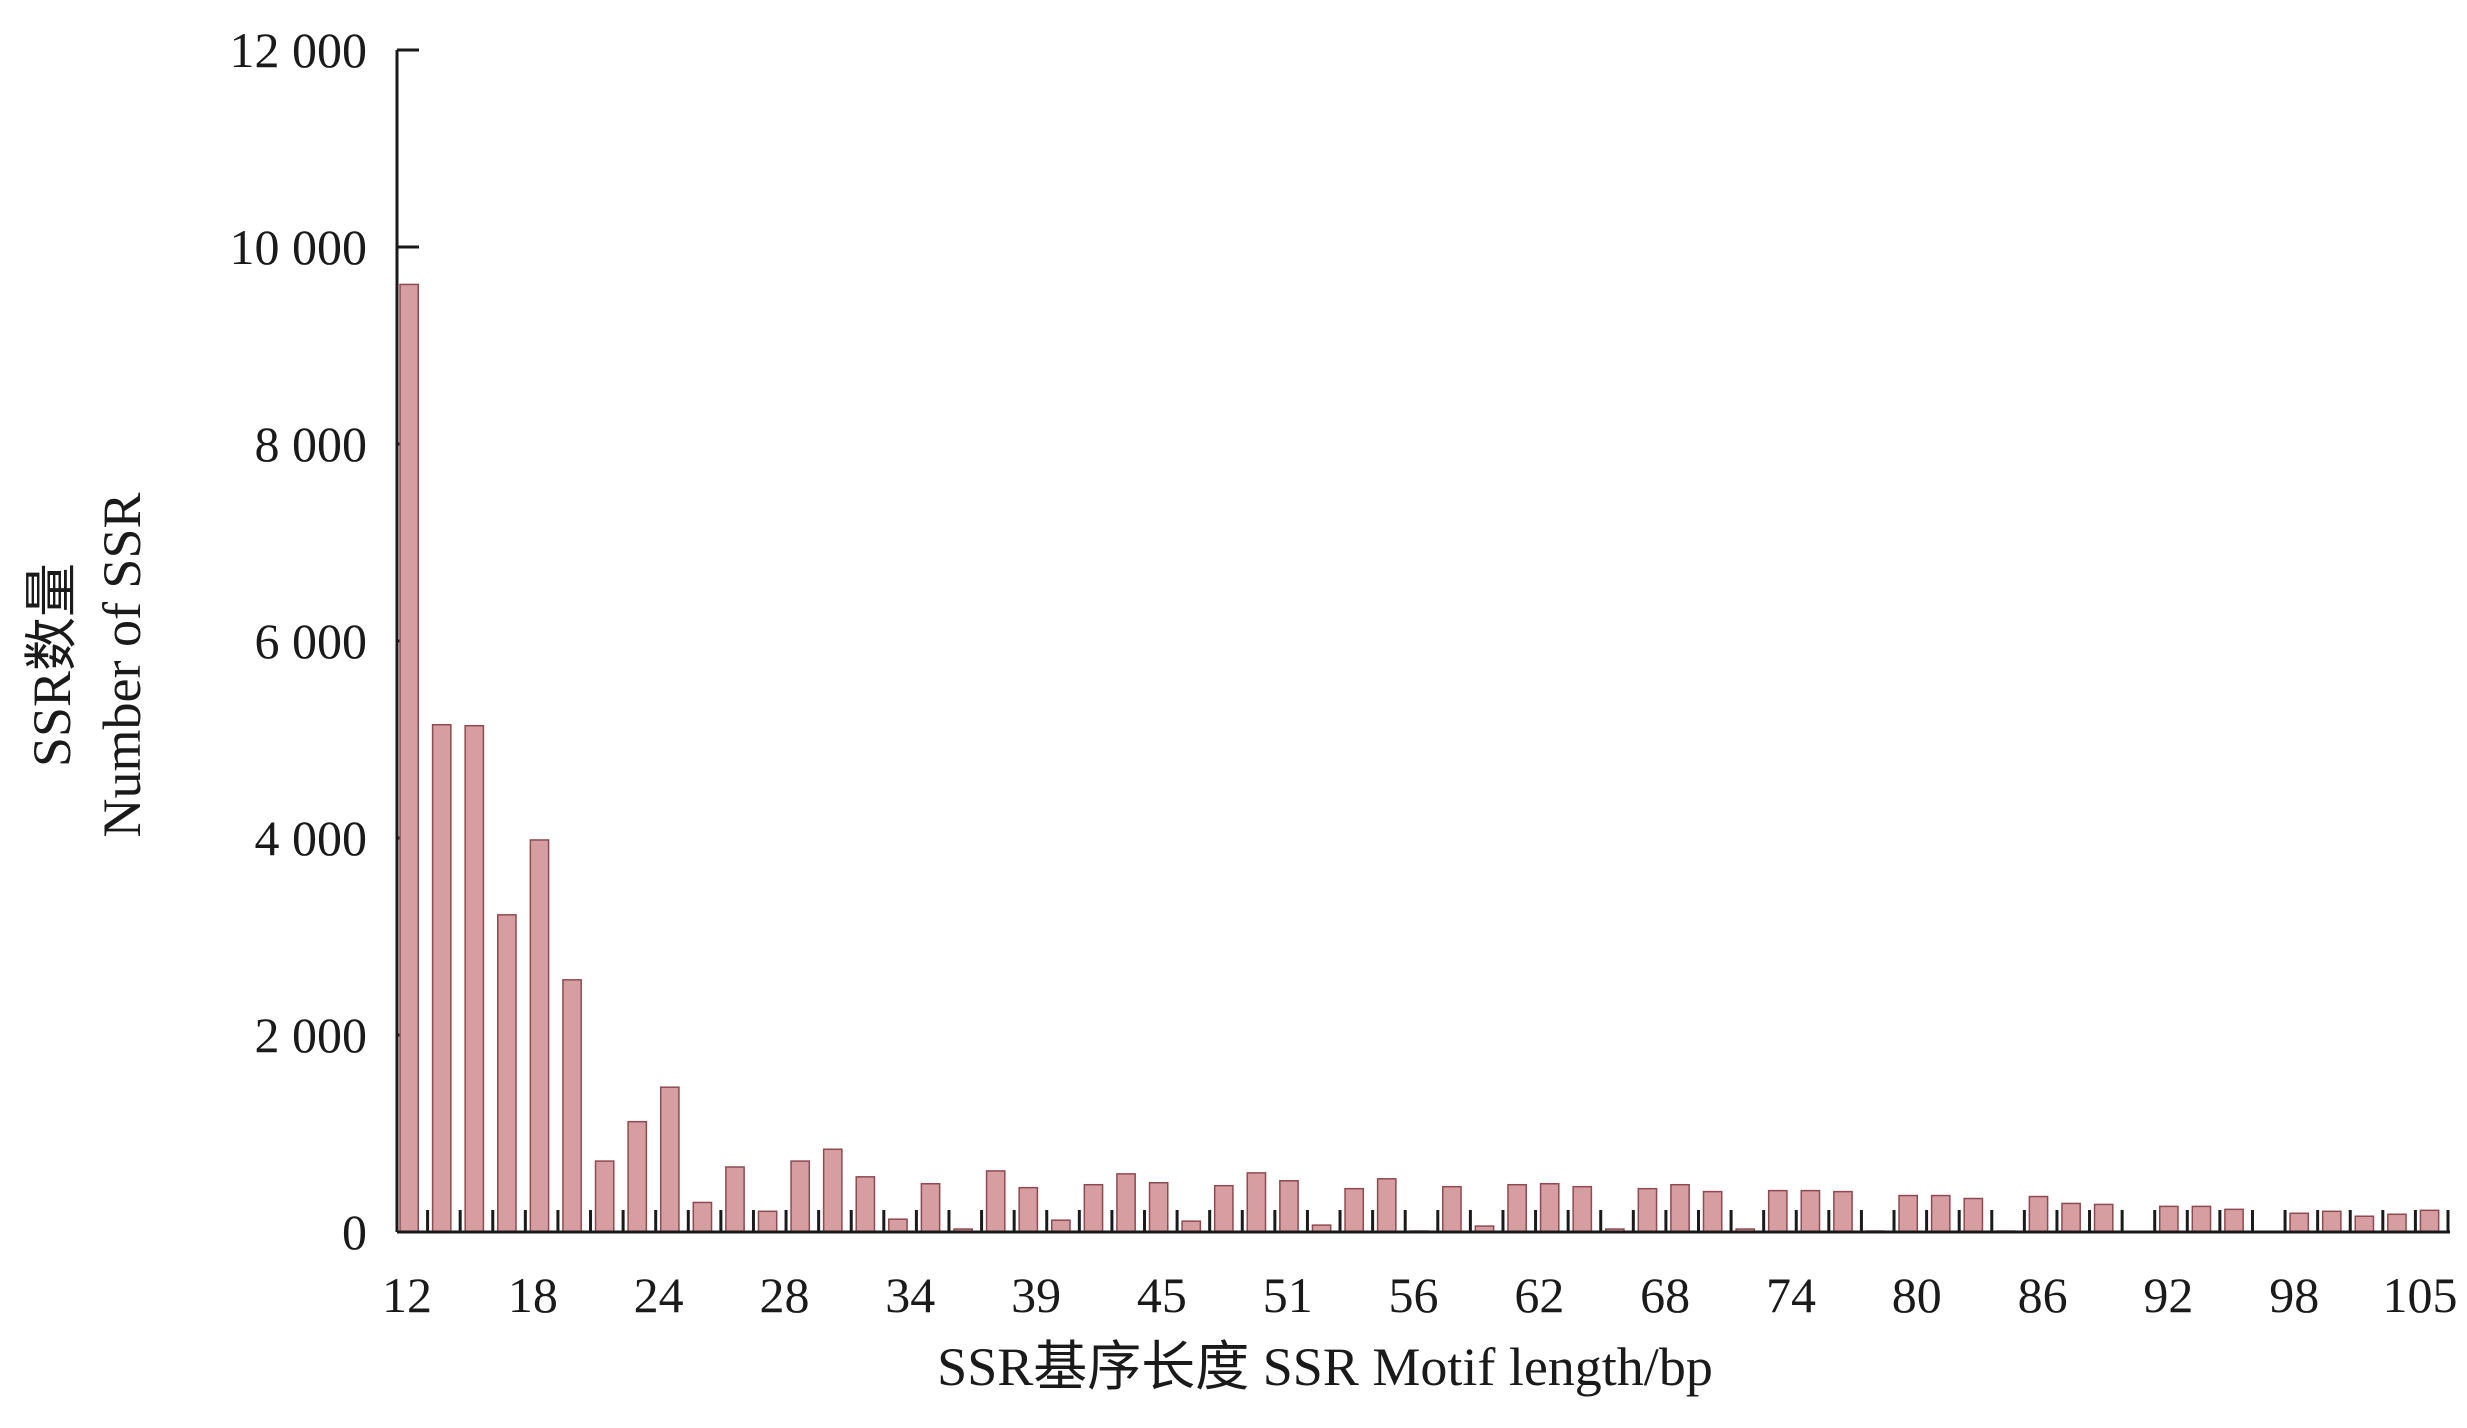 The image size is (2467, 1428). What do you see at coordinates (2043, 1295) in the screenshot?
I see `x-tick-label: 86` at bounding box center [2043, 1295].